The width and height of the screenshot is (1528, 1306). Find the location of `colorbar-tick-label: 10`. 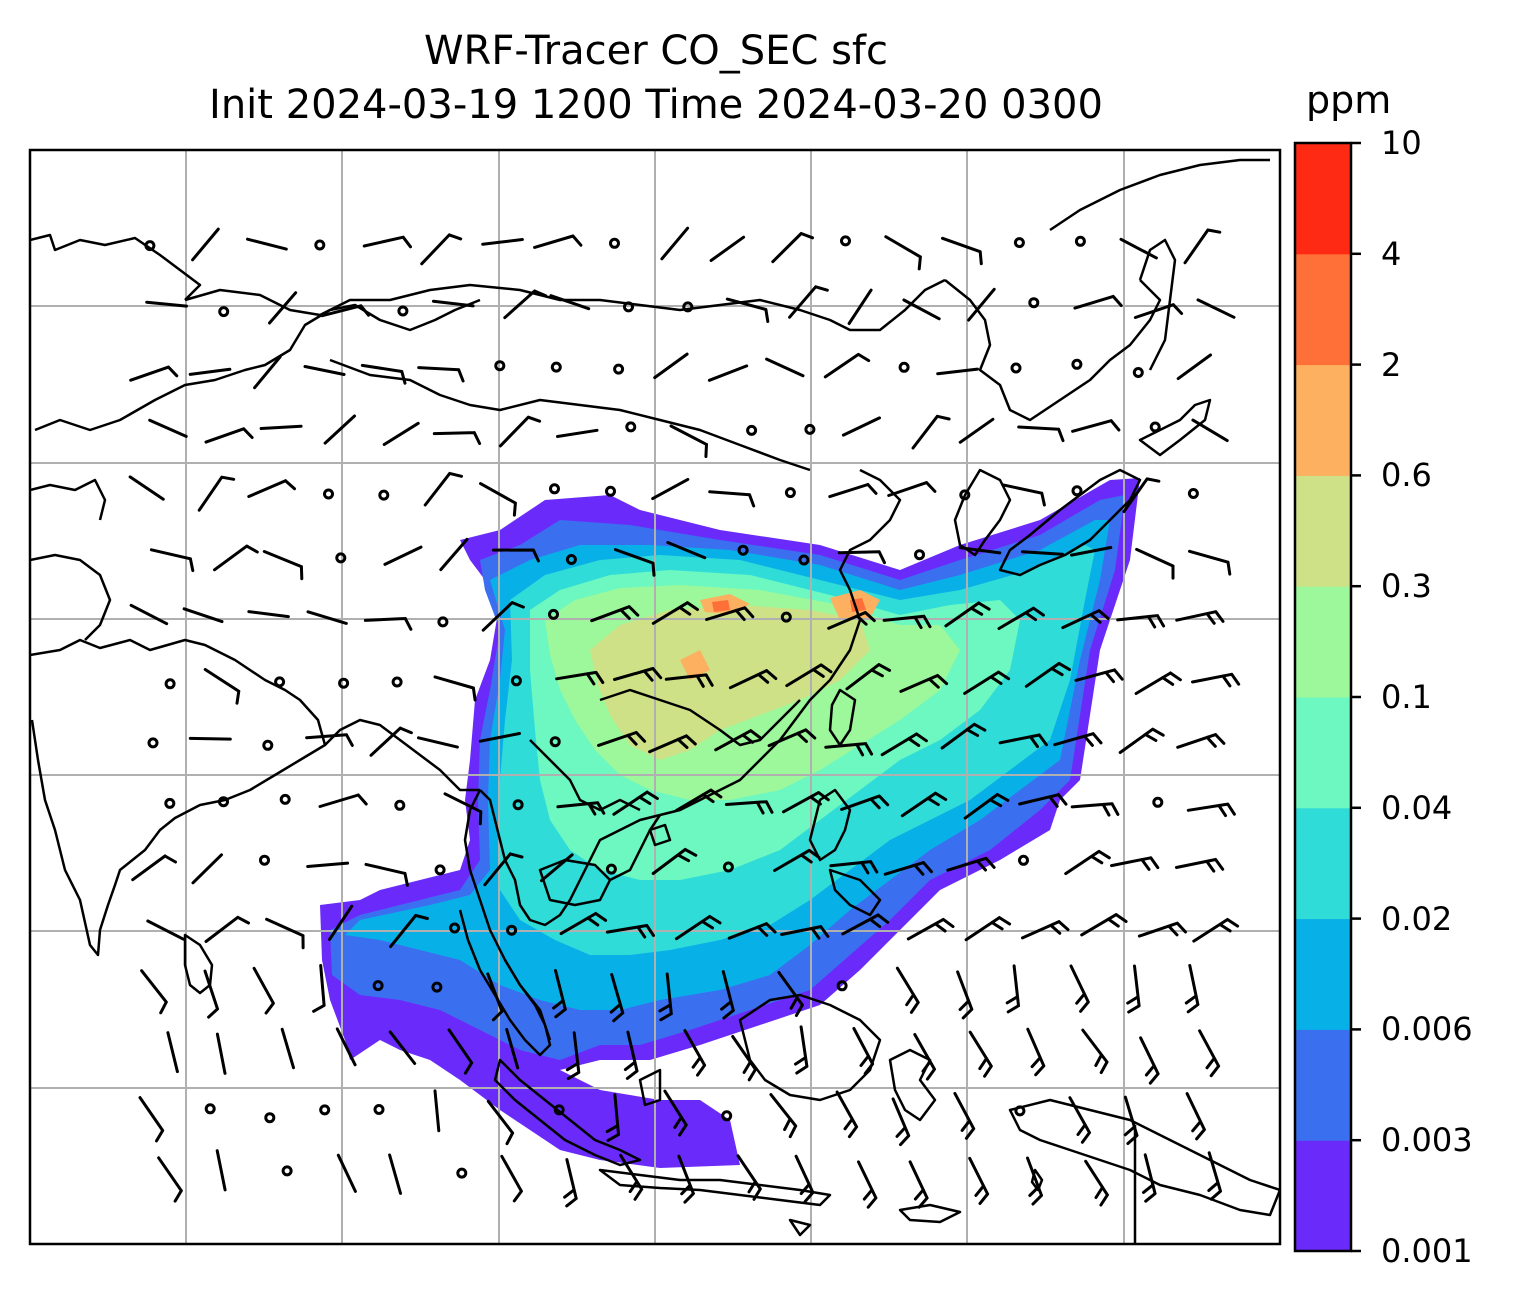

colorbar-tick-label: 10 is located at coordinates (1401, 143).